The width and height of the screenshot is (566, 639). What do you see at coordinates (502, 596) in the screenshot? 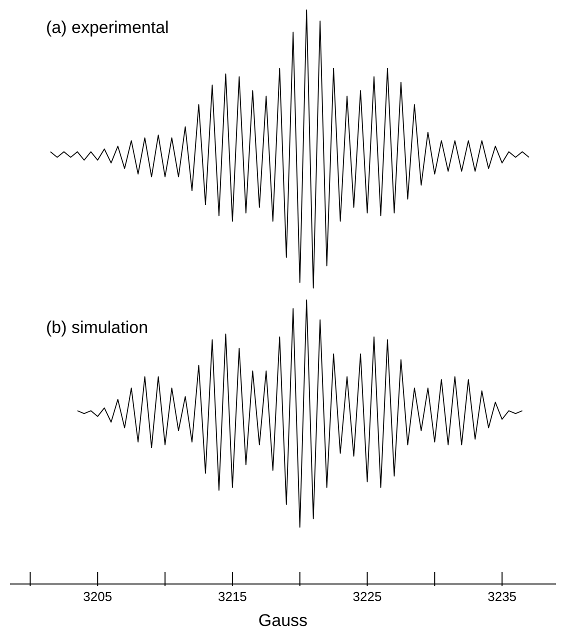
I see `x-tick-label: 3235` at bounding box center [502, 596].